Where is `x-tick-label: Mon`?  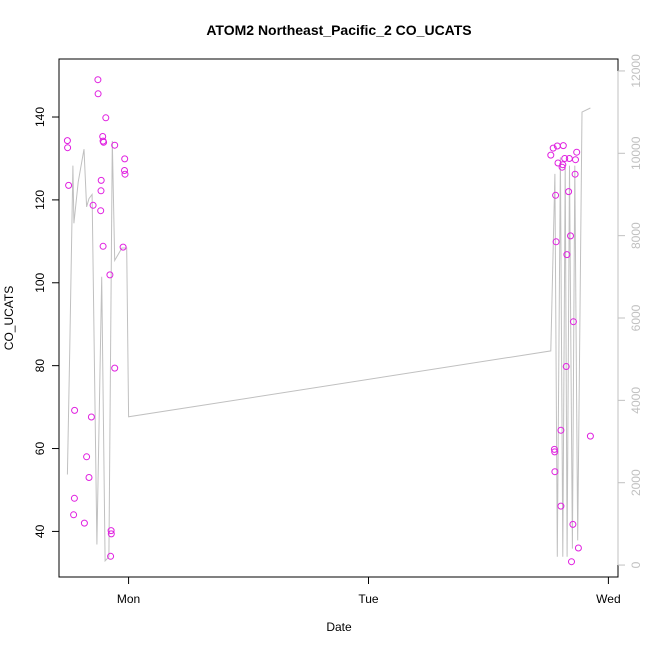
x-tick-label: Mon is located at coordinates (128, 599).